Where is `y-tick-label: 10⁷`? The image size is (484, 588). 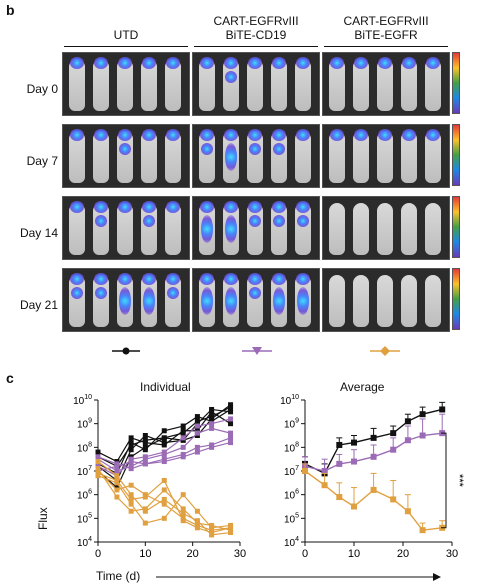
y-tick-label: 10⁷ is located at coordinates (291, 471).